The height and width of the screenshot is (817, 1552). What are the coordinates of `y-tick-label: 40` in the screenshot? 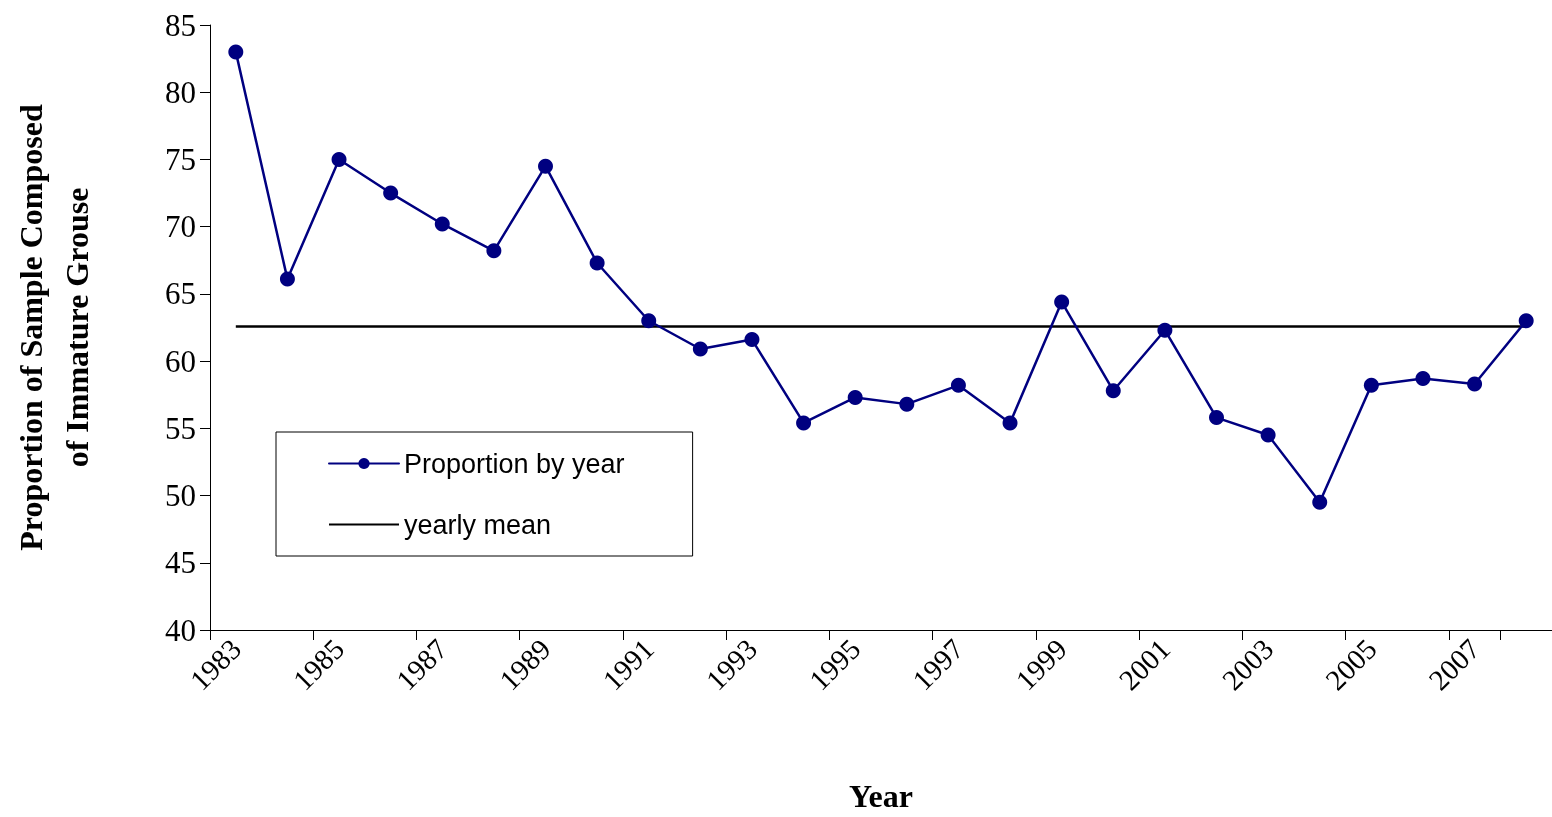 It's located at (180, 630).